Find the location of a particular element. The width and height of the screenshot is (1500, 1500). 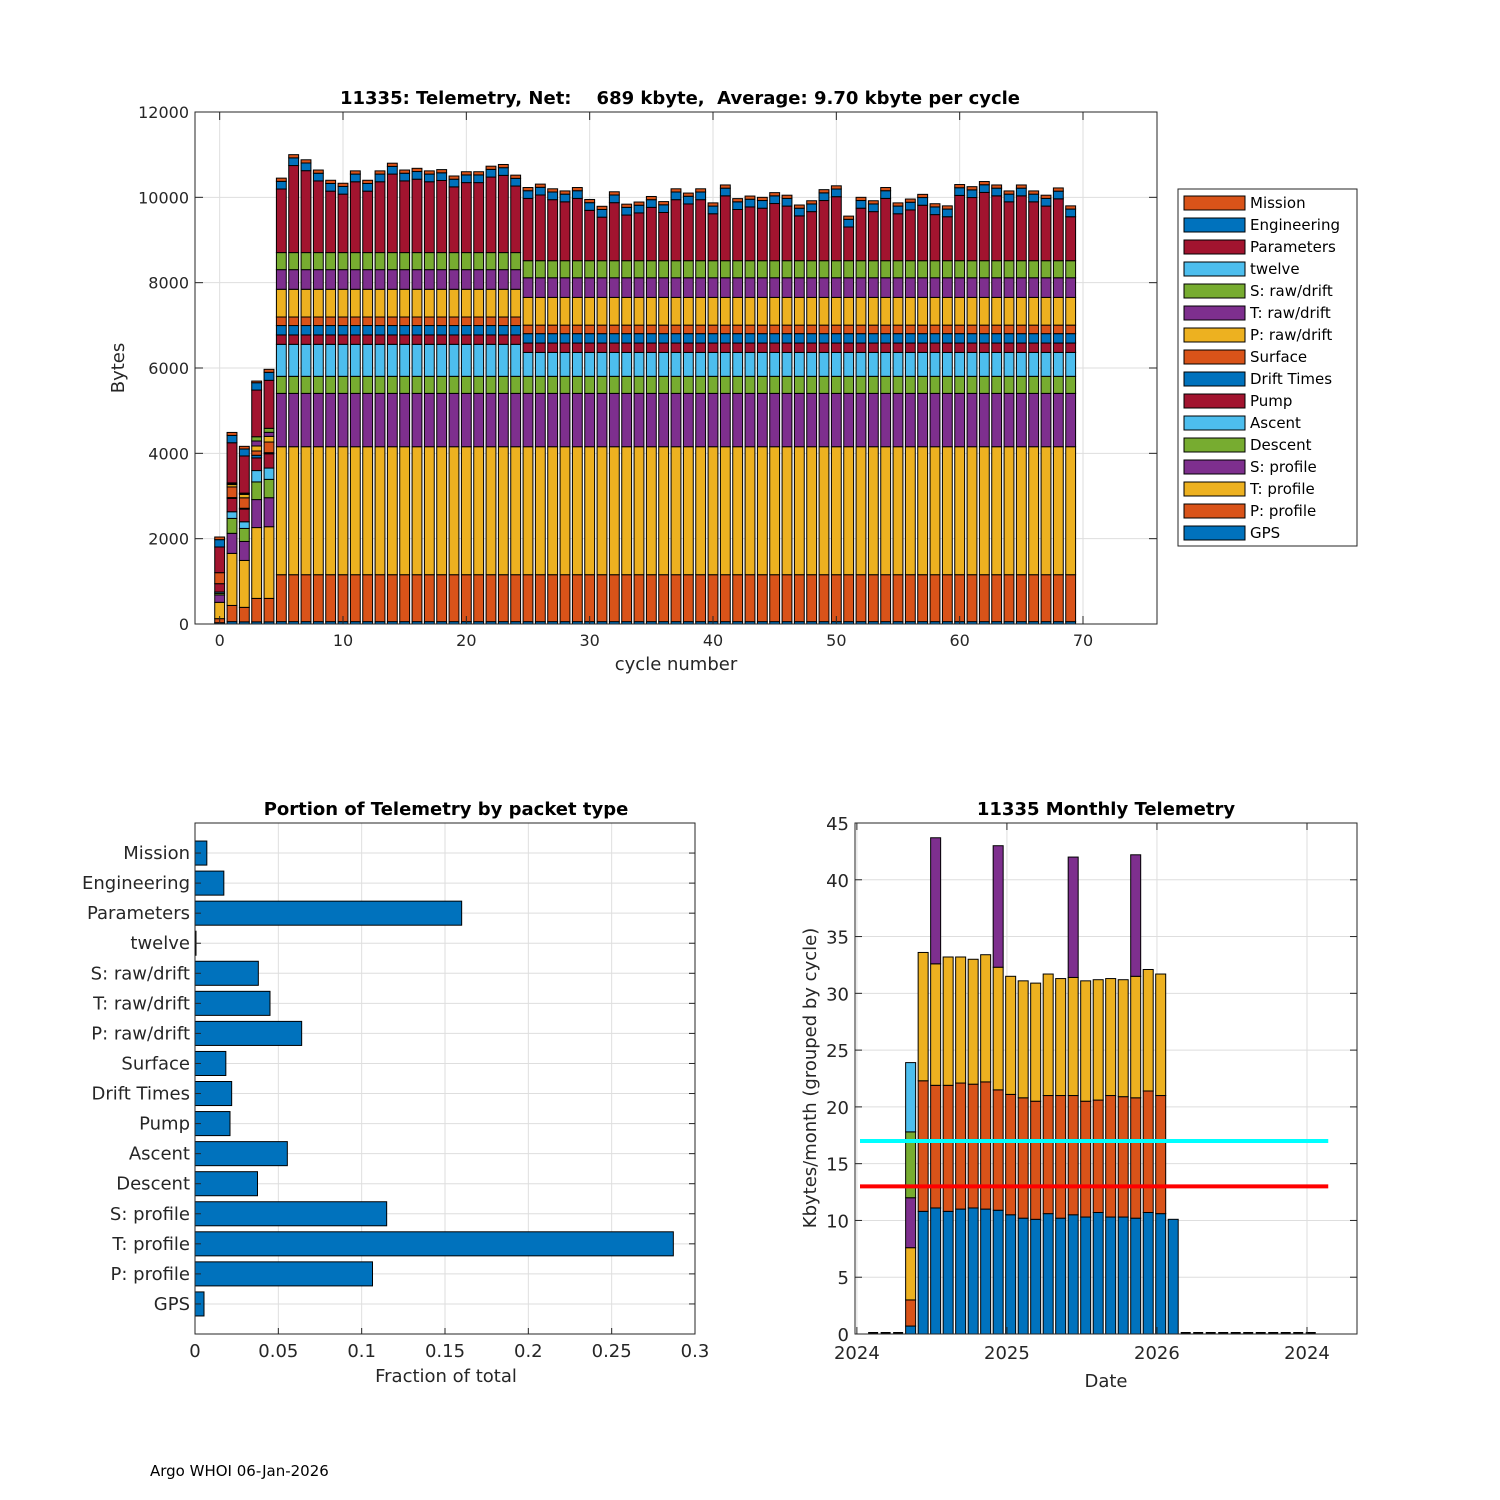

category-label: Parameters is located at coordinates (138, 913).